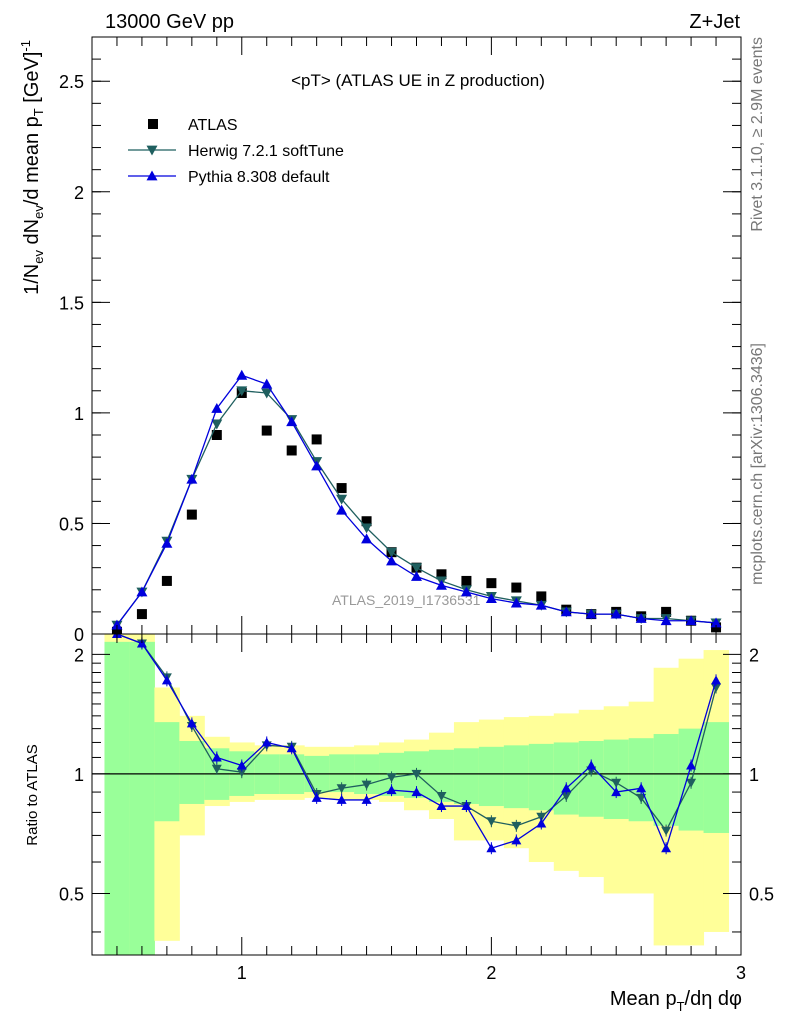  Describe the element at coordinates (761, 894) in the screenshot. I see `ratio-y-tick-label-right: 0.5` at that location.